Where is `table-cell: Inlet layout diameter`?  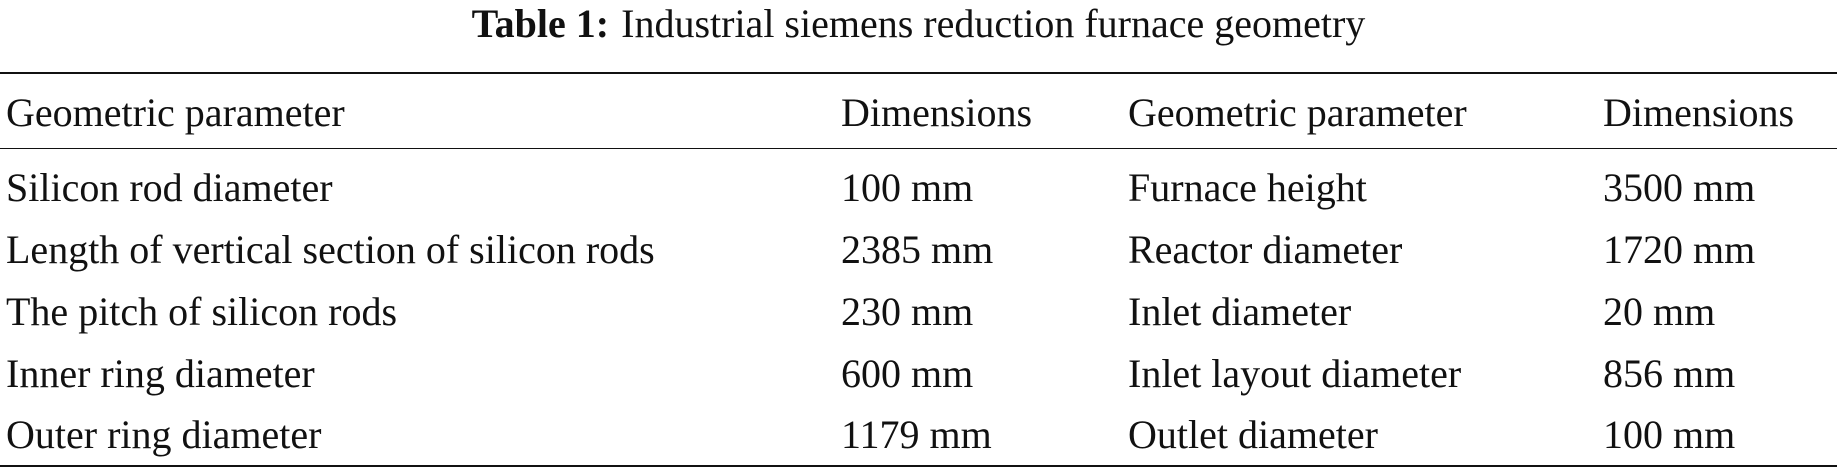
table-cell: Inlet layout diameter is located at coordinates (1295, 373).